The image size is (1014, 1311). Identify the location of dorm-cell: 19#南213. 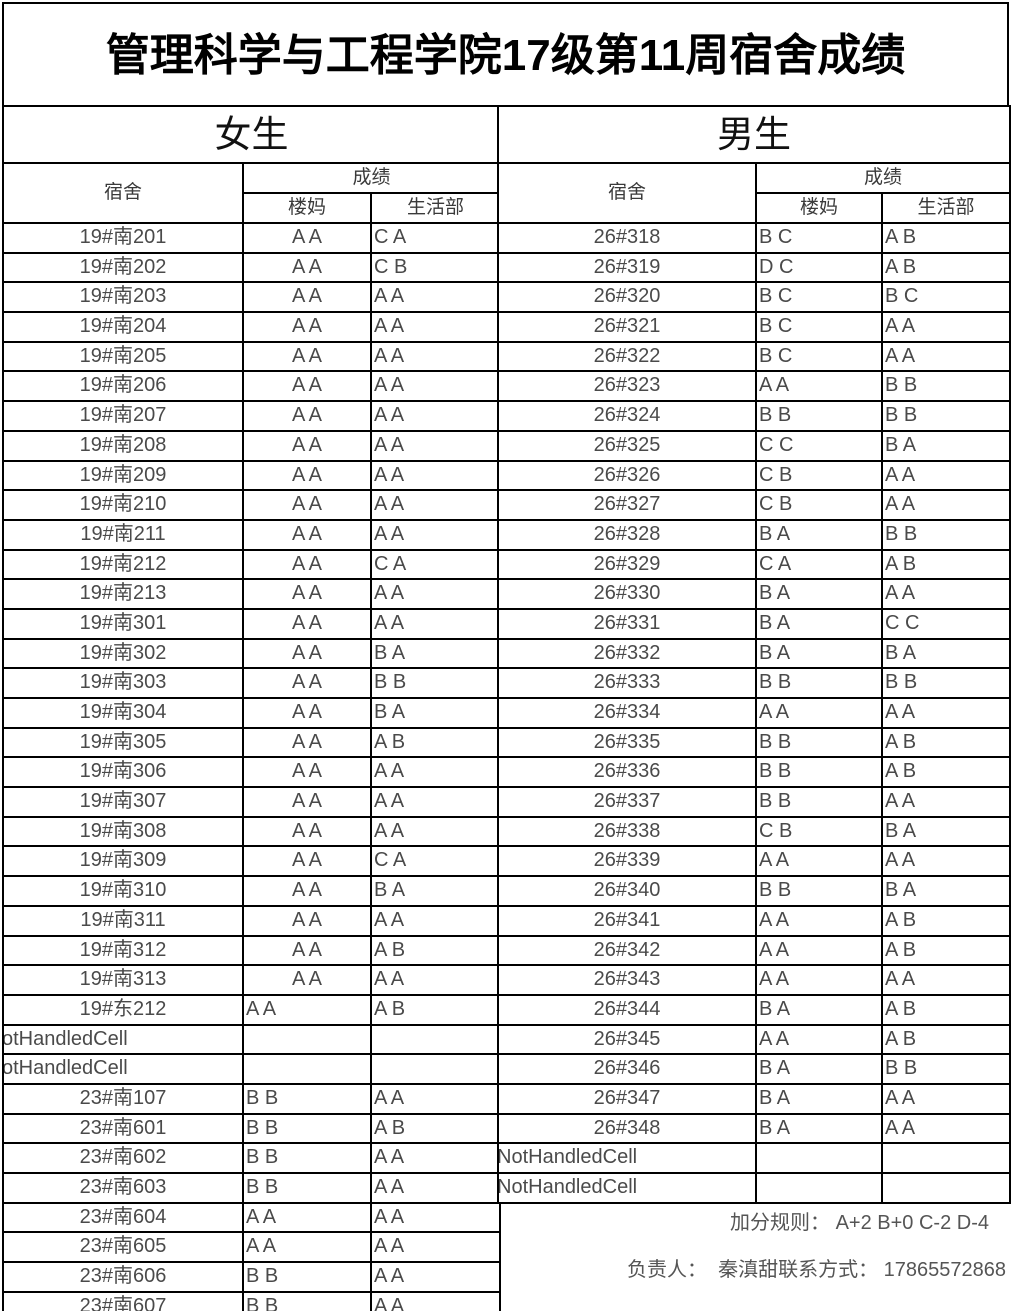
(123, 594).